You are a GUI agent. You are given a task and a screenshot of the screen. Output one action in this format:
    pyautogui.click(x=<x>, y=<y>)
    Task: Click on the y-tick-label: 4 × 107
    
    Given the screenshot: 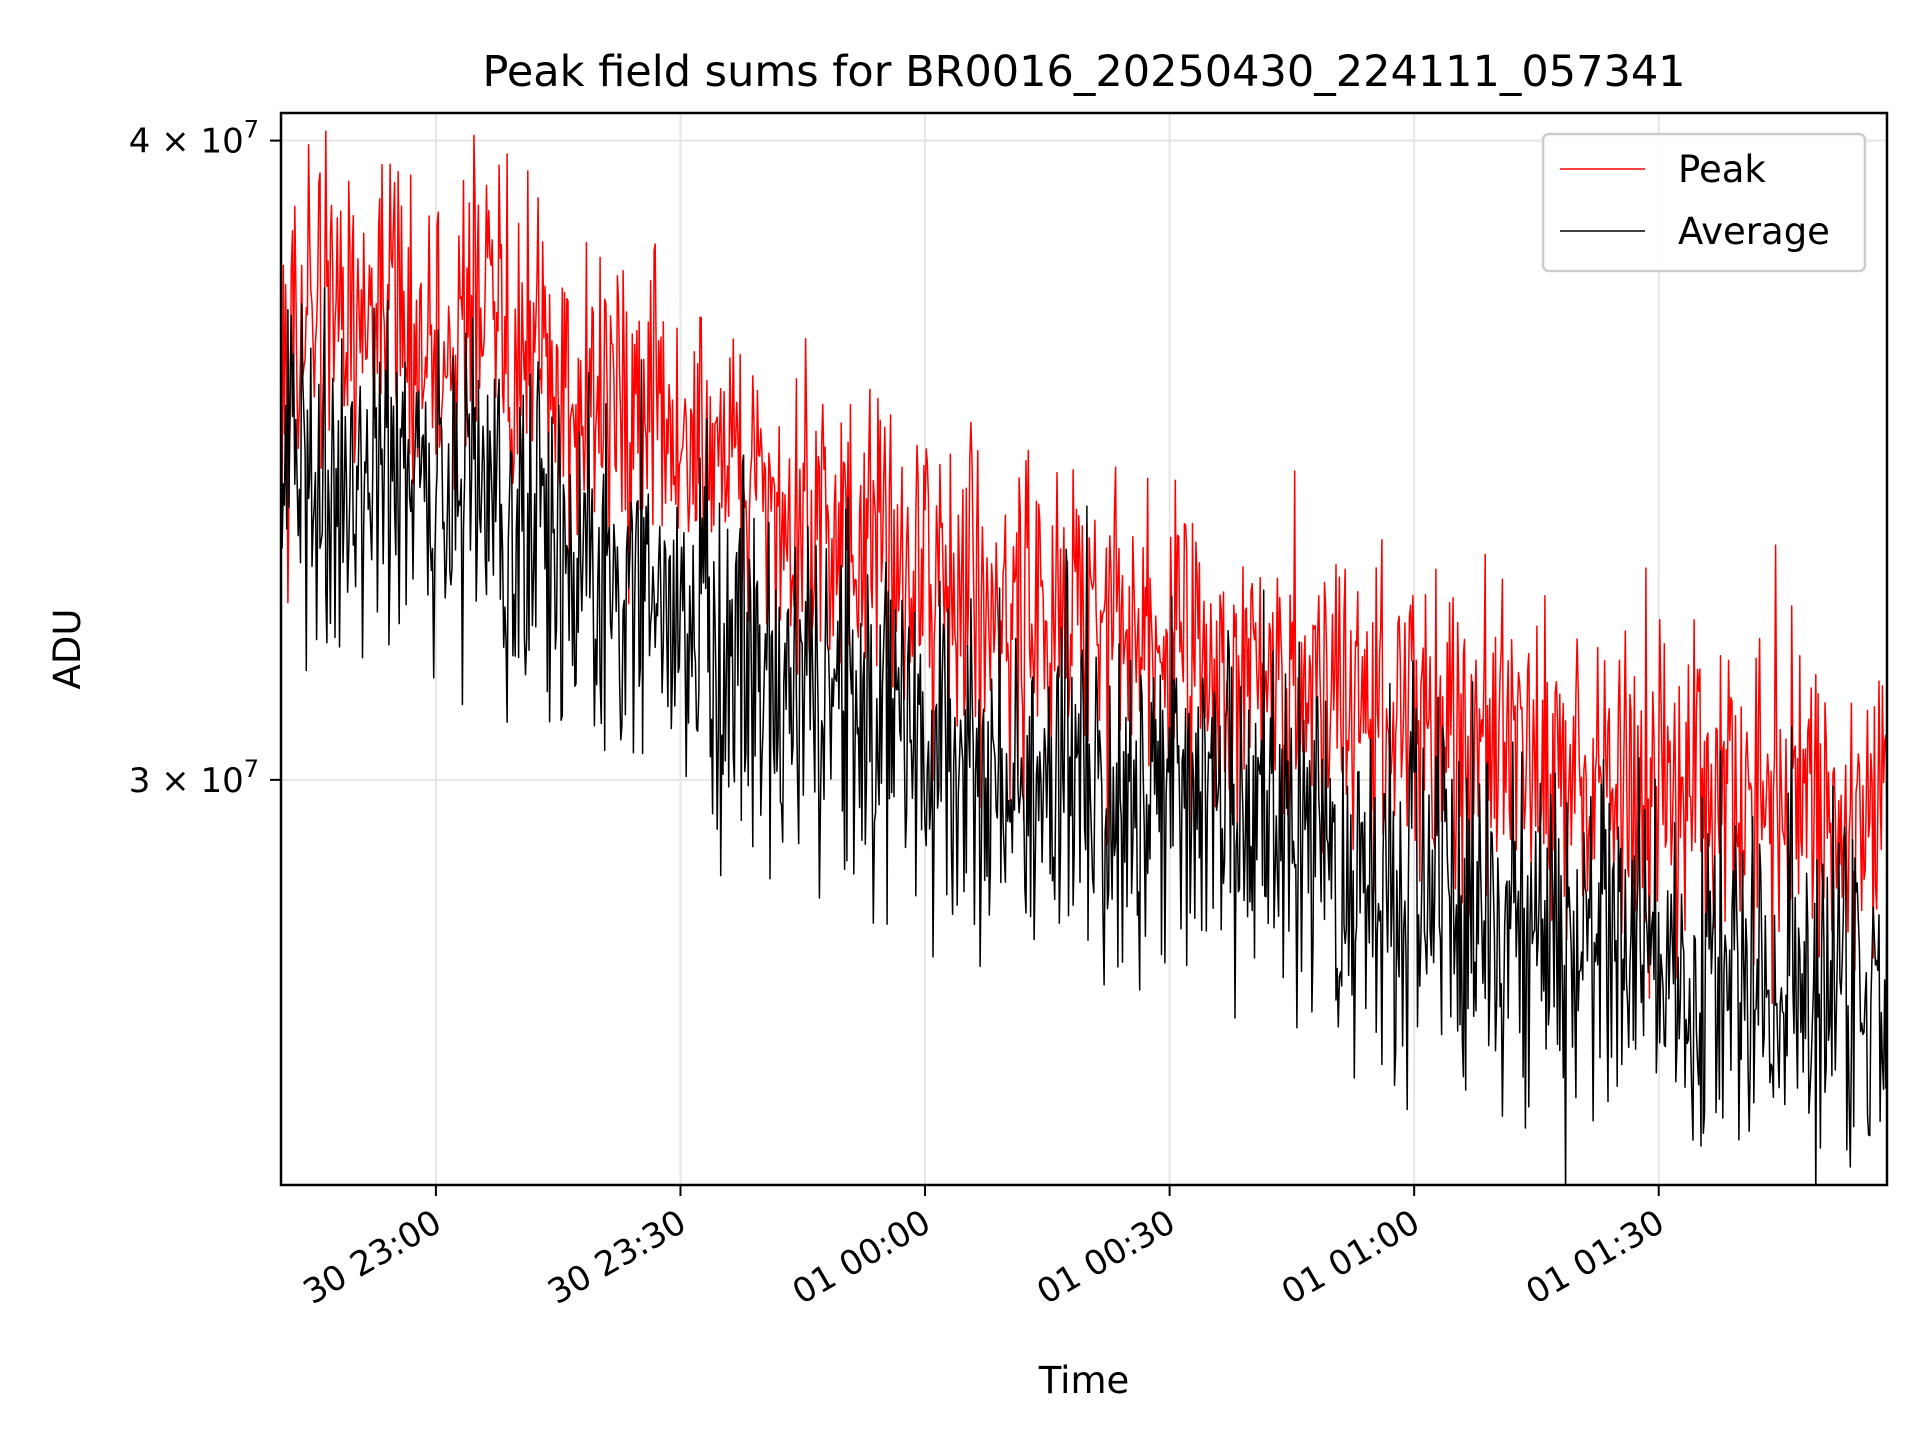 What is the action you would take?
    pyautogui.click(x=194, y=139)
    